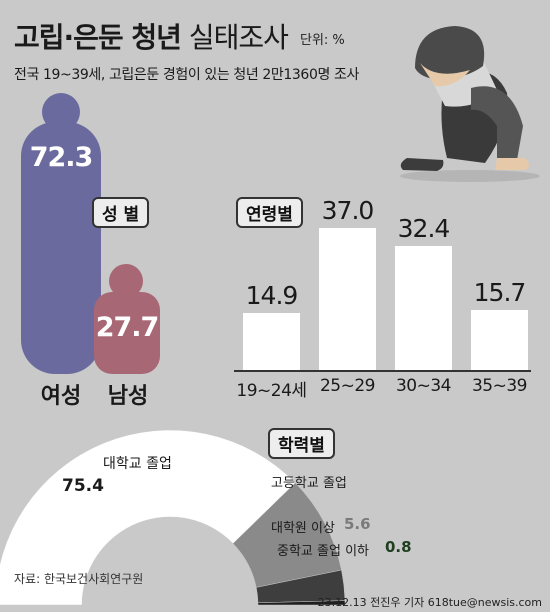 This screenshot has width=550, height=612. I want to click on unit-label: 단위: %, so click(322, 40).